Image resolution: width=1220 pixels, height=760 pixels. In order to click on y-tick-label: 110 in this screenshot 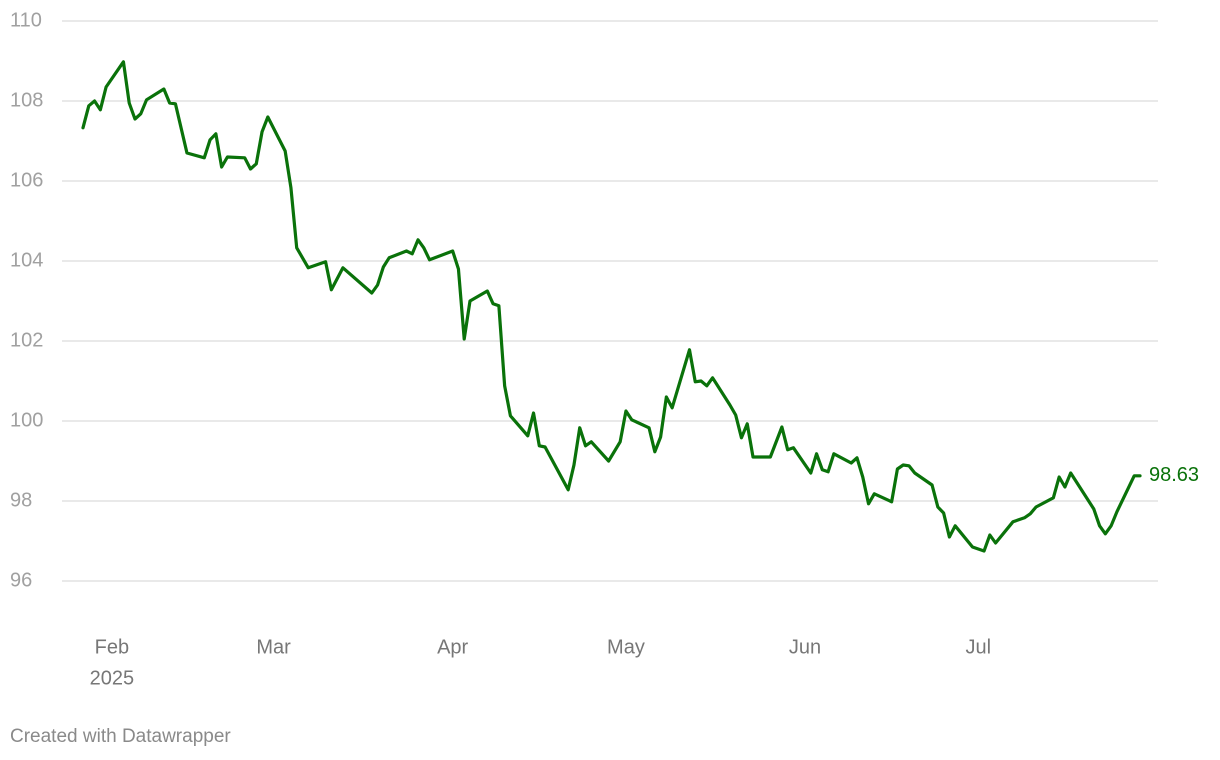, I will do `click(26, 20)`.